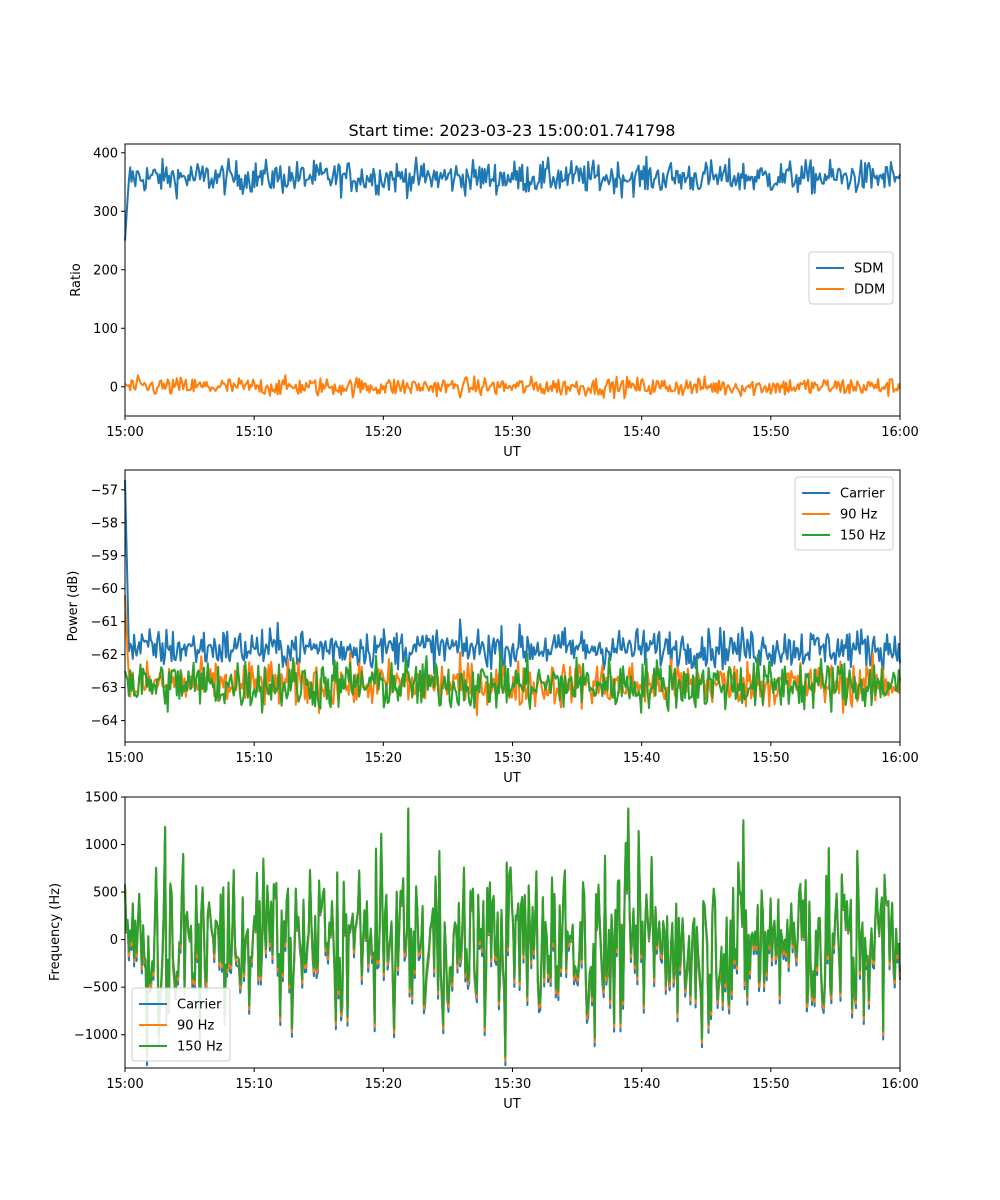 This screenshot has width=1000, height=1200. What do you see at coordinates (195, 1026) in the screenshot?
I see `frequency-legend-label: 90 Hz` at bounding box center [195, 1026].